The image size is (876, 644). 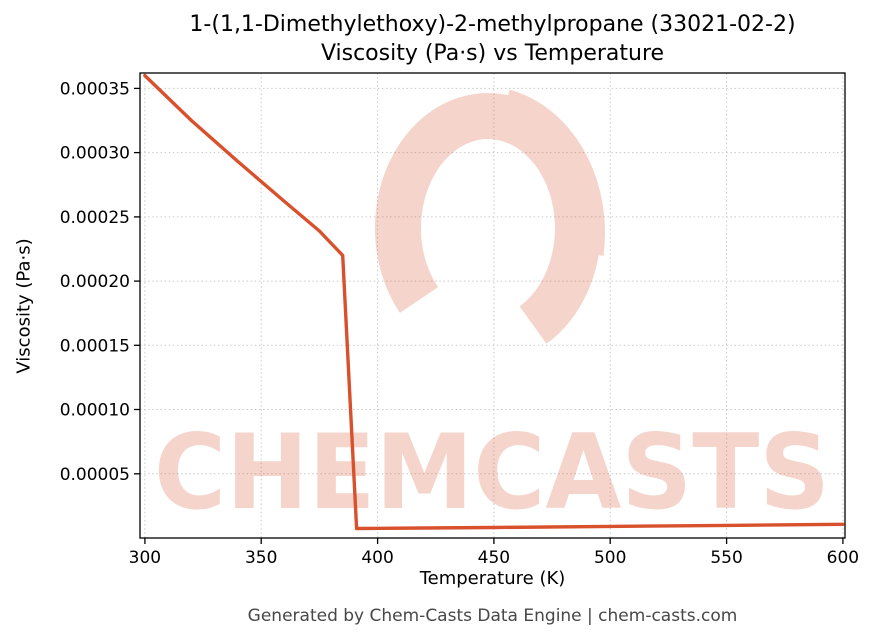 What do you see at coordinates (95, 218) in the screenshot?
I see `y-tick-label: 0.00025` at bounding box center [95, 218].